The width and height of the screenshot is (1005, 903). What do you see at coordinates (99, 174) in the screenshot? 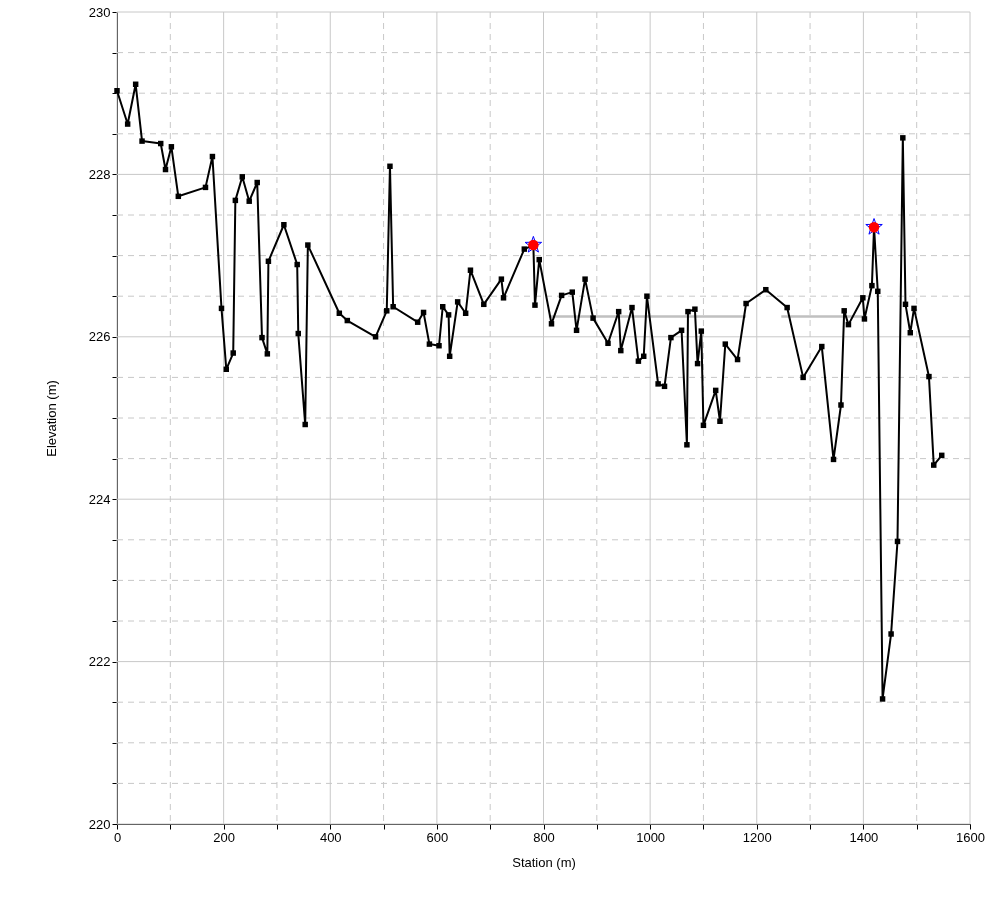
I see `y-tick-label: 228` at bounding box center [99, 174].